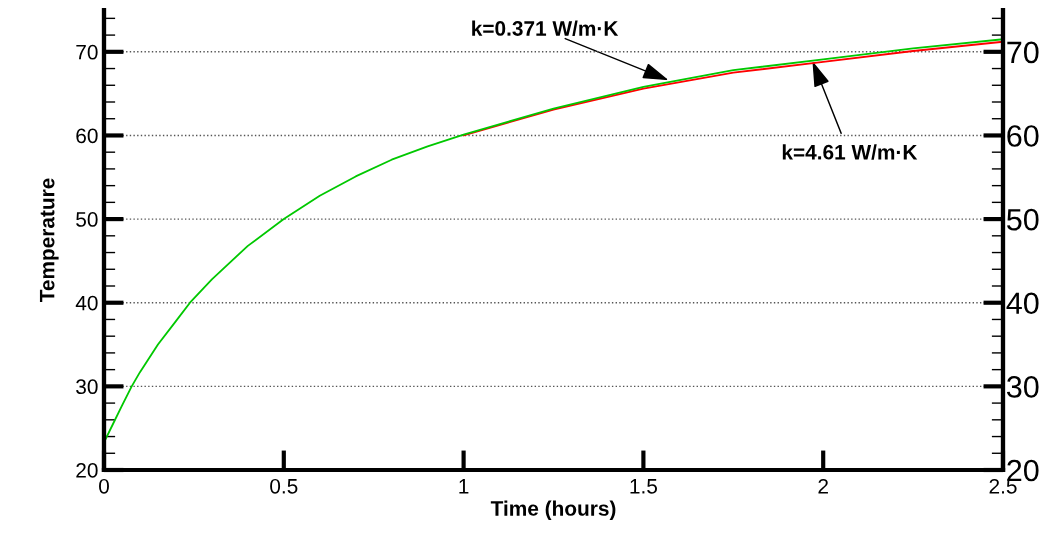  Describe the element at coordinates (644, 486) in the screenshot. I see `x-tick-label: 1.5` at that location.